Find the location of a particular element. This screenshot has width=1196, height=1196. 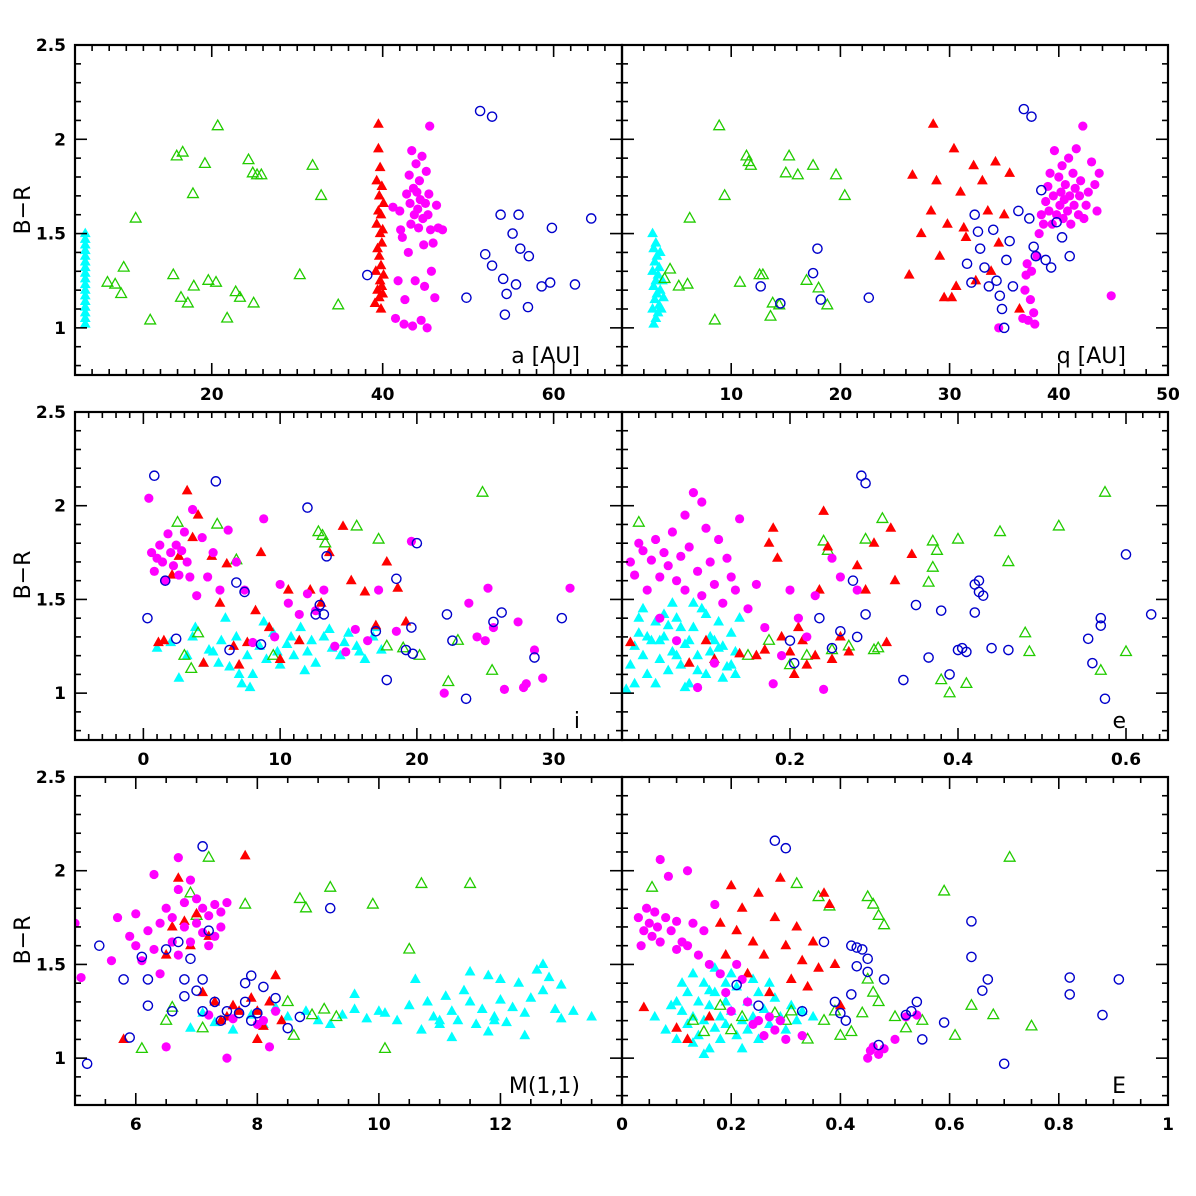

x-tick-label: 20 is located at coordinates (841, 395).